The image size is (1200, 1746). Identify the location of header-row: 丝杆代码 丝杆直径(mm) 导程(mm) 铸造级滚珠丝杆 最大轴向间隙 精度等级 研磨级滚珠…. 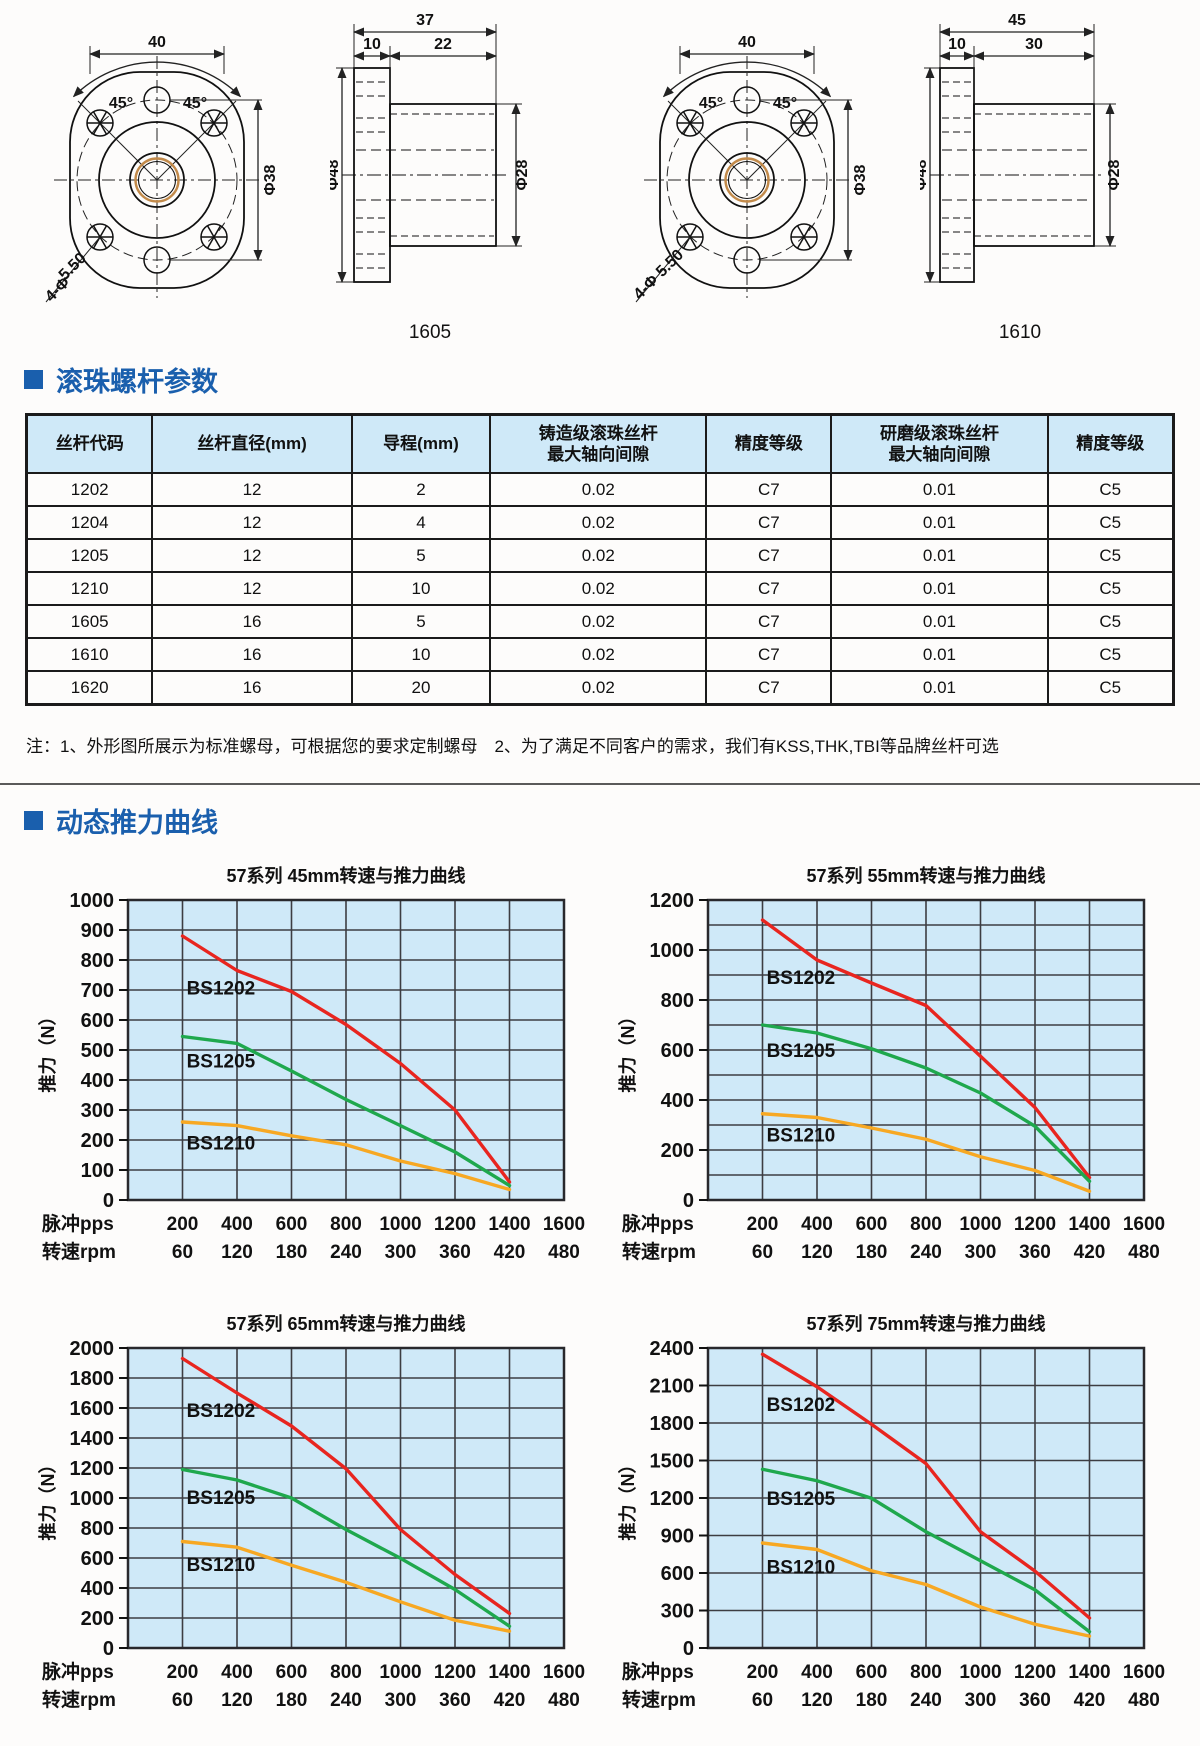
(600, 443).